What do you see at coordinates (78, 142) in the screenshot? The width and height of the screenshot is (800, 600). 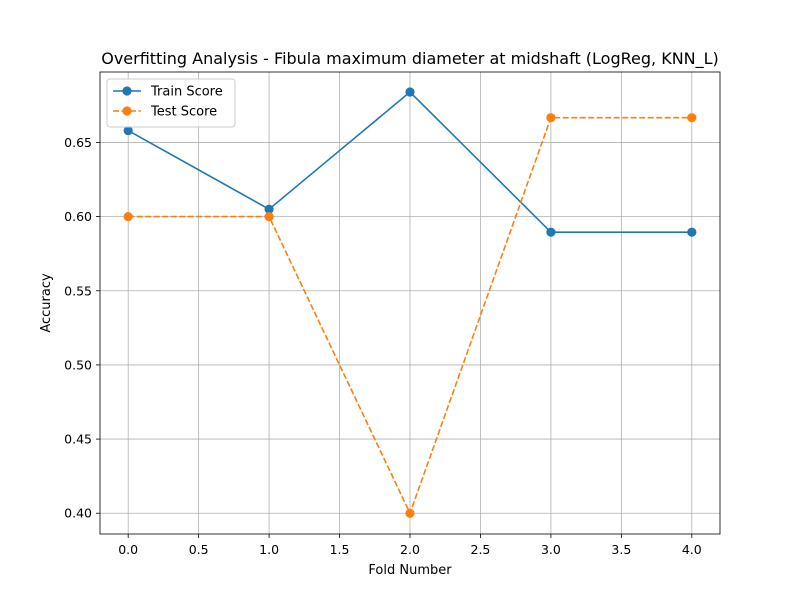 I see `y-tick-label: 0.65` at bounding box center [78, 142].